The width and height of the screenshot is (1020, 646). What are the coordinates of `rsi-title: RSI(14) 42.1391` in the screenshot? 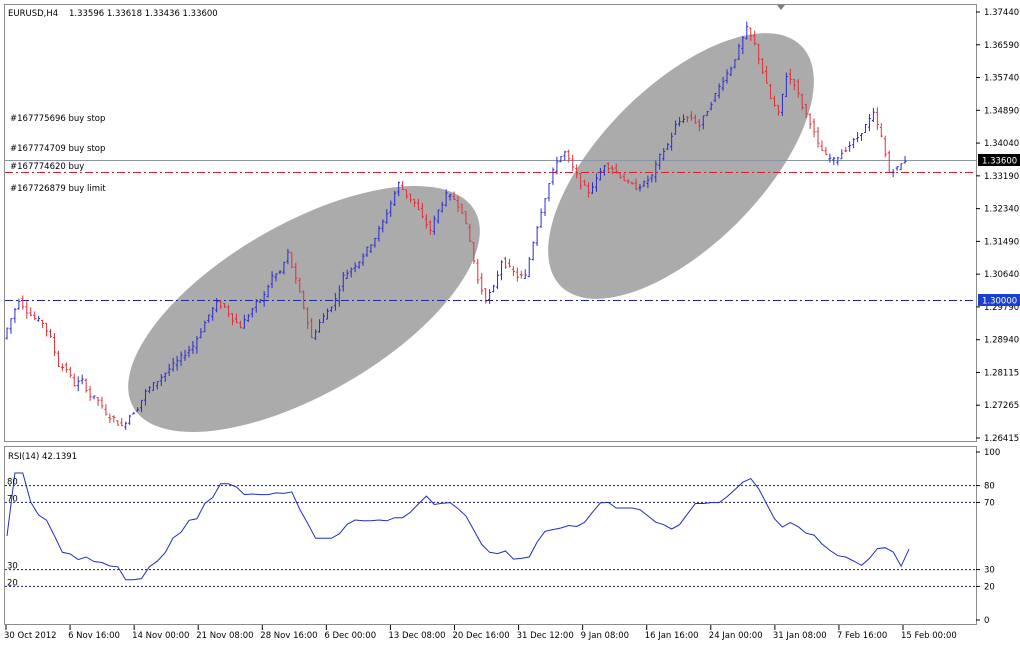 It's located at (42, 457).